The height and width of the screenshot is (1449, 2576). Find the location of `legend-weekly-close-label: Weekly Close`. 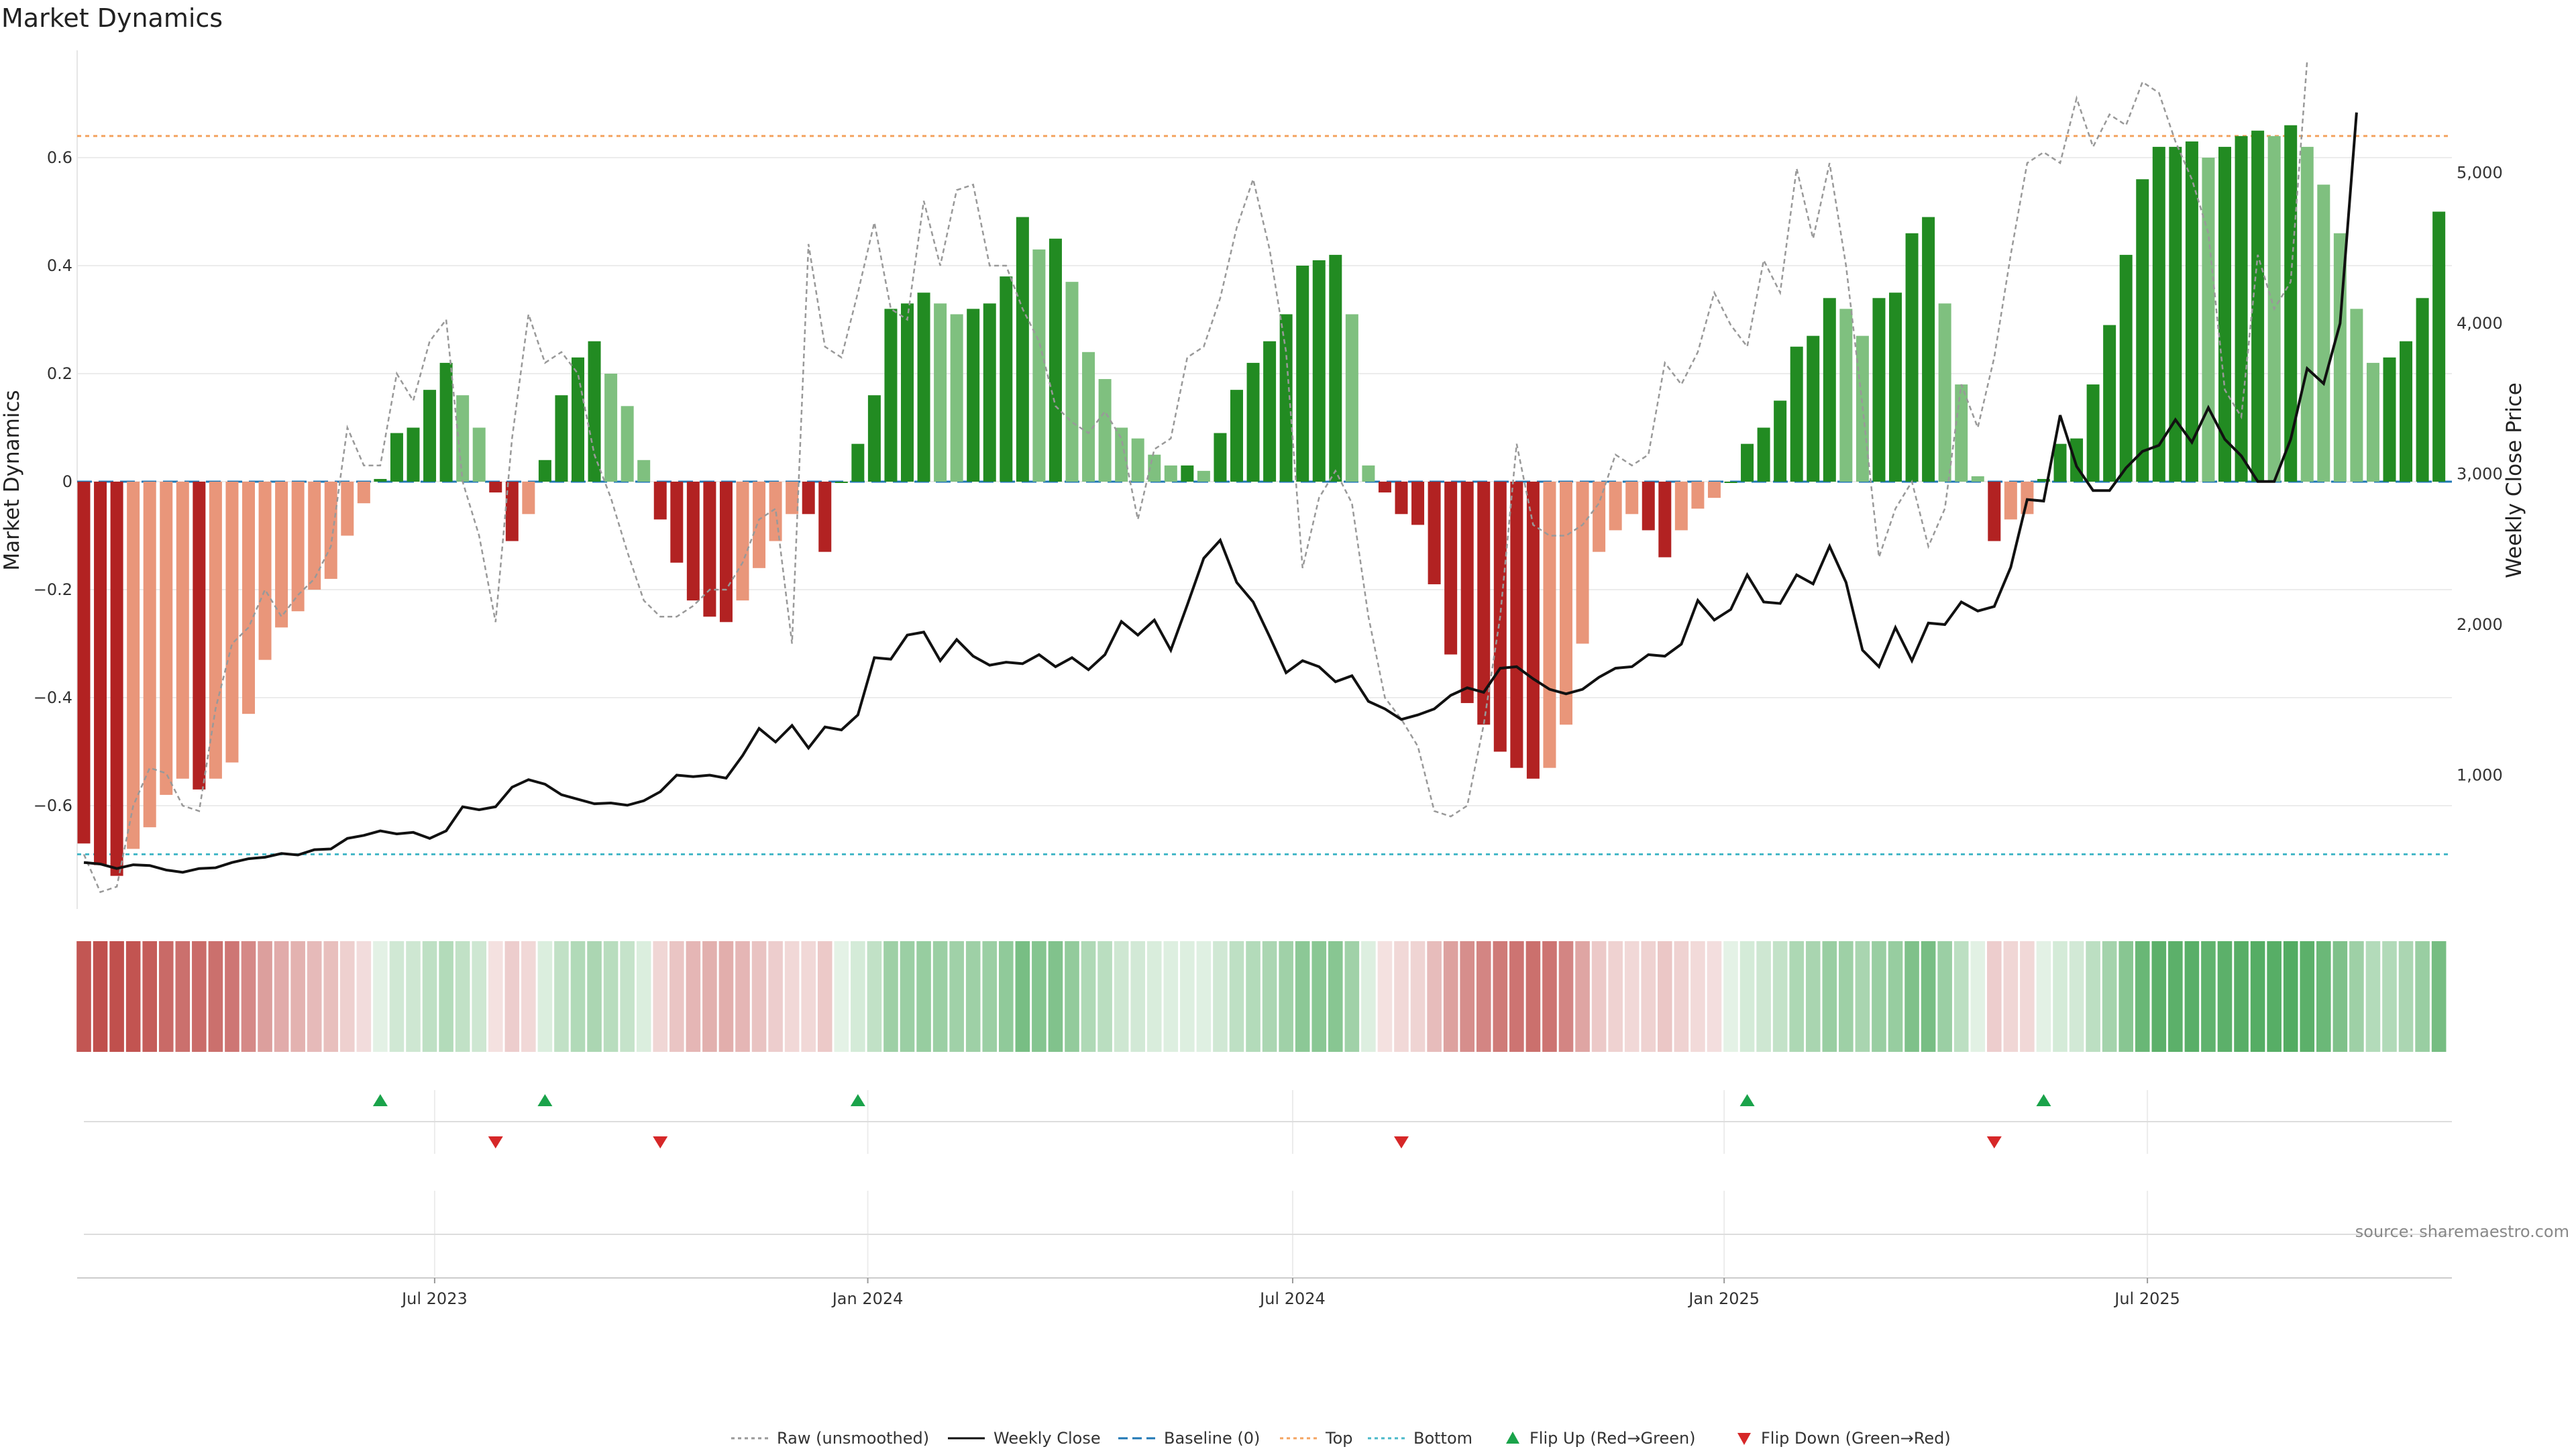

legend-weekly-close-label: Weekly Close is located at coordinates (1047, 1438).